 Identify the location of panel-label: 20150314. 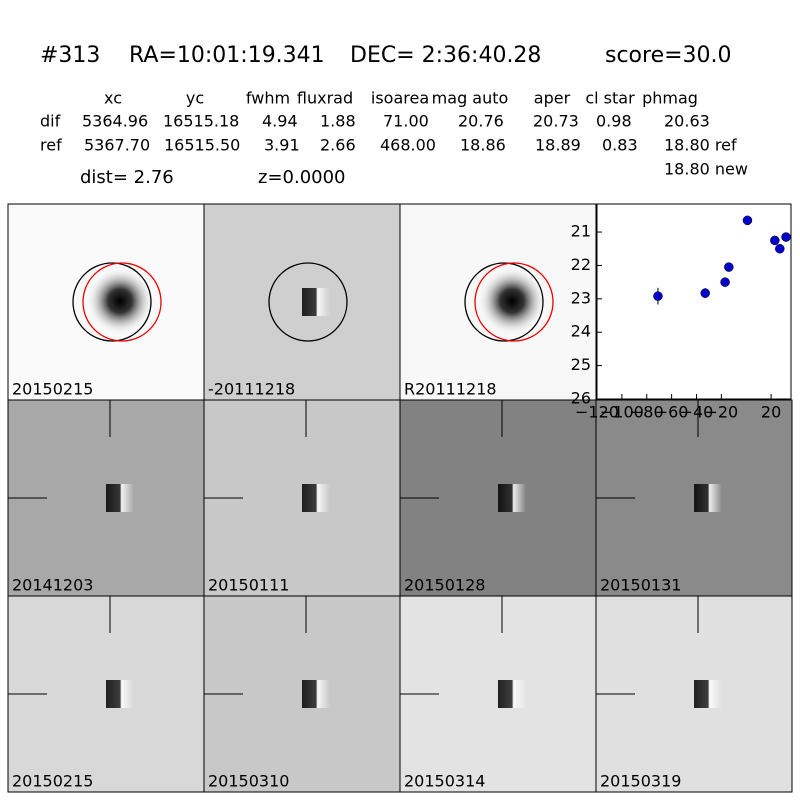
(444, 781).